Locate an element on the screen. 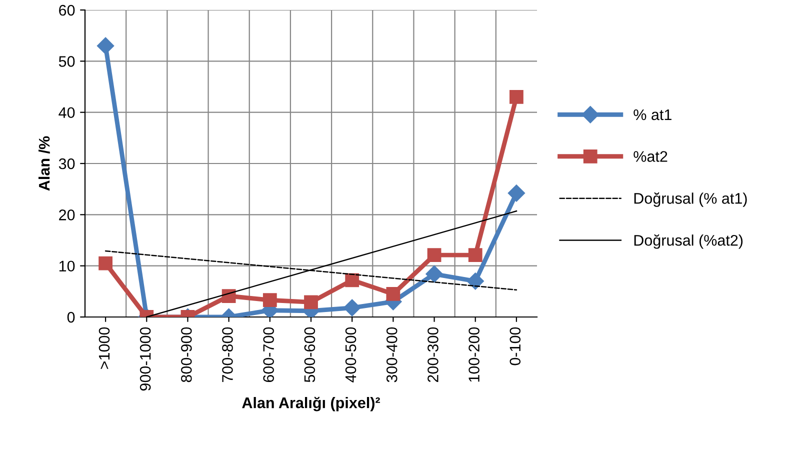  x-axis-title: Alan Aralığı (pixel)² is located at coordinates (311, 404).